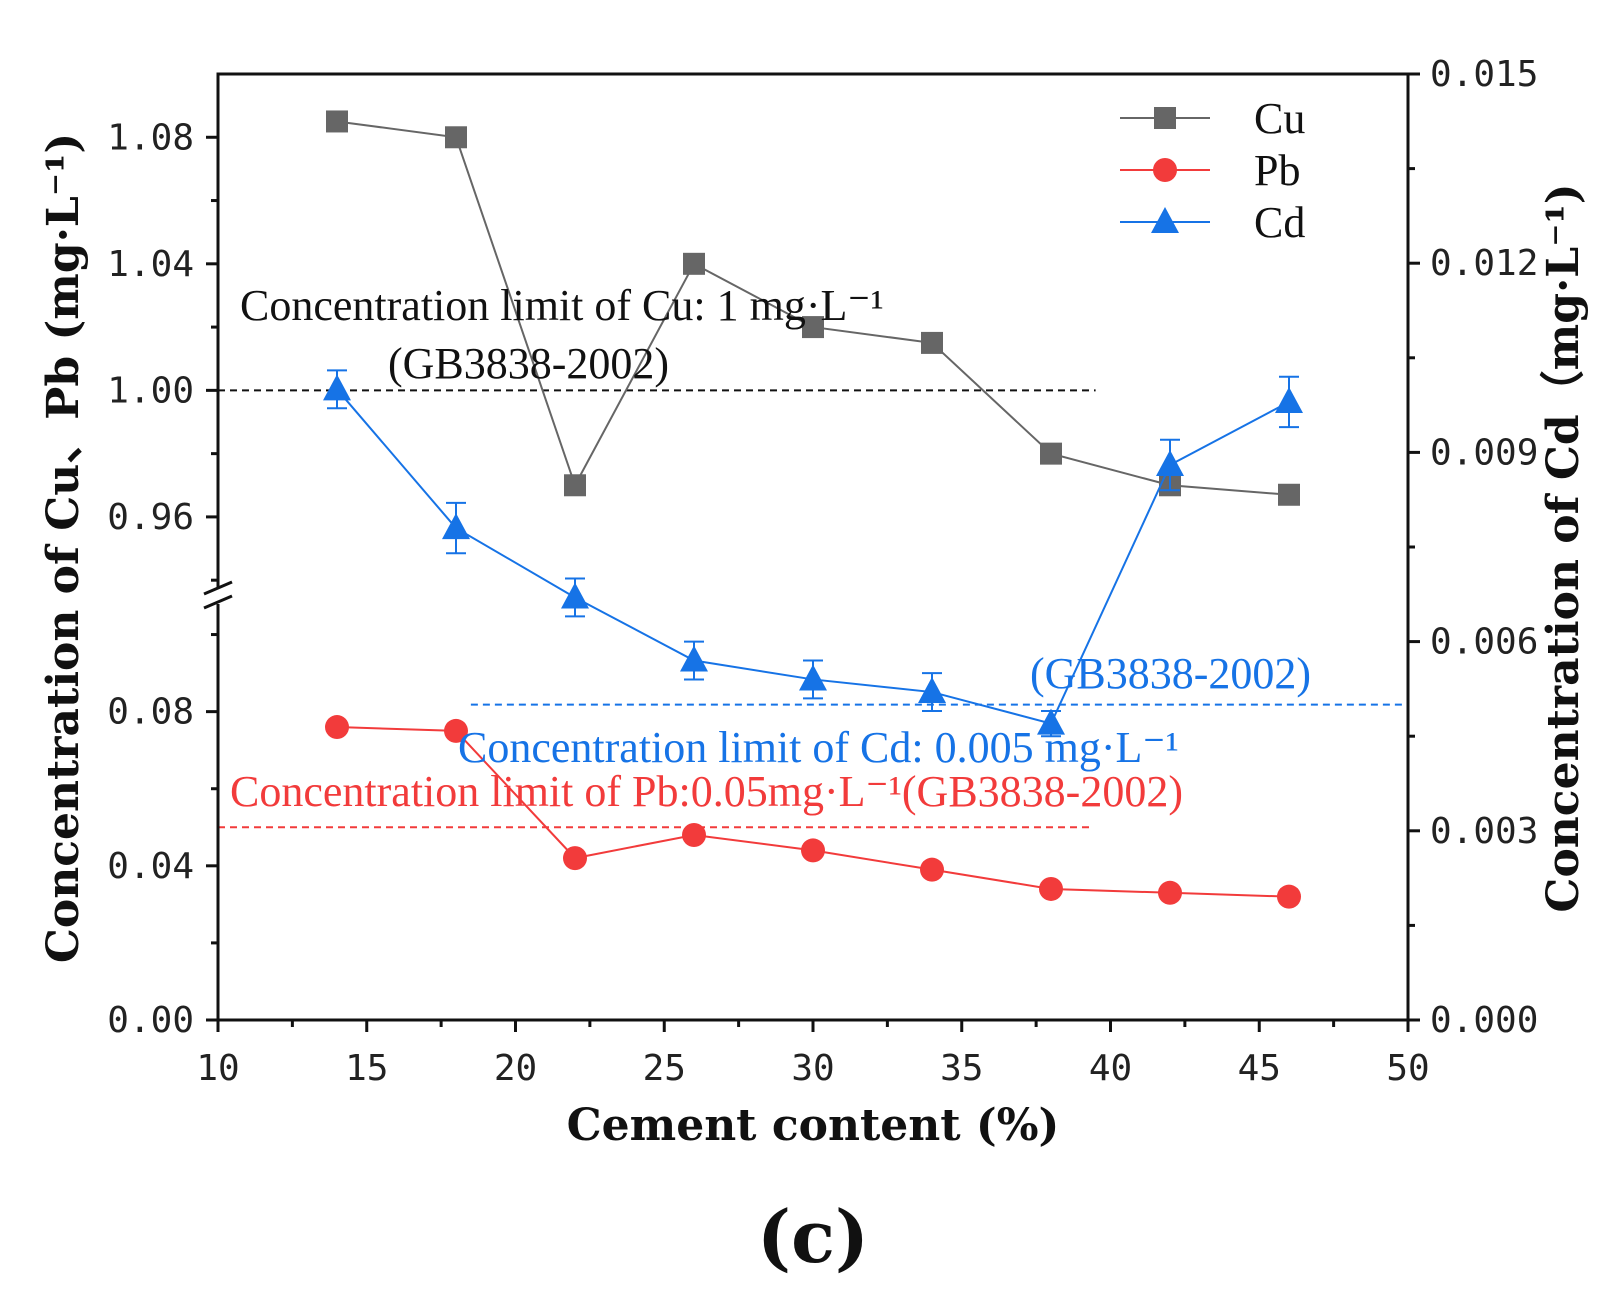 The height and width of the screenshot is (1303, 1624). I want to click on x-tick-label: 20, so click(515, 1068).